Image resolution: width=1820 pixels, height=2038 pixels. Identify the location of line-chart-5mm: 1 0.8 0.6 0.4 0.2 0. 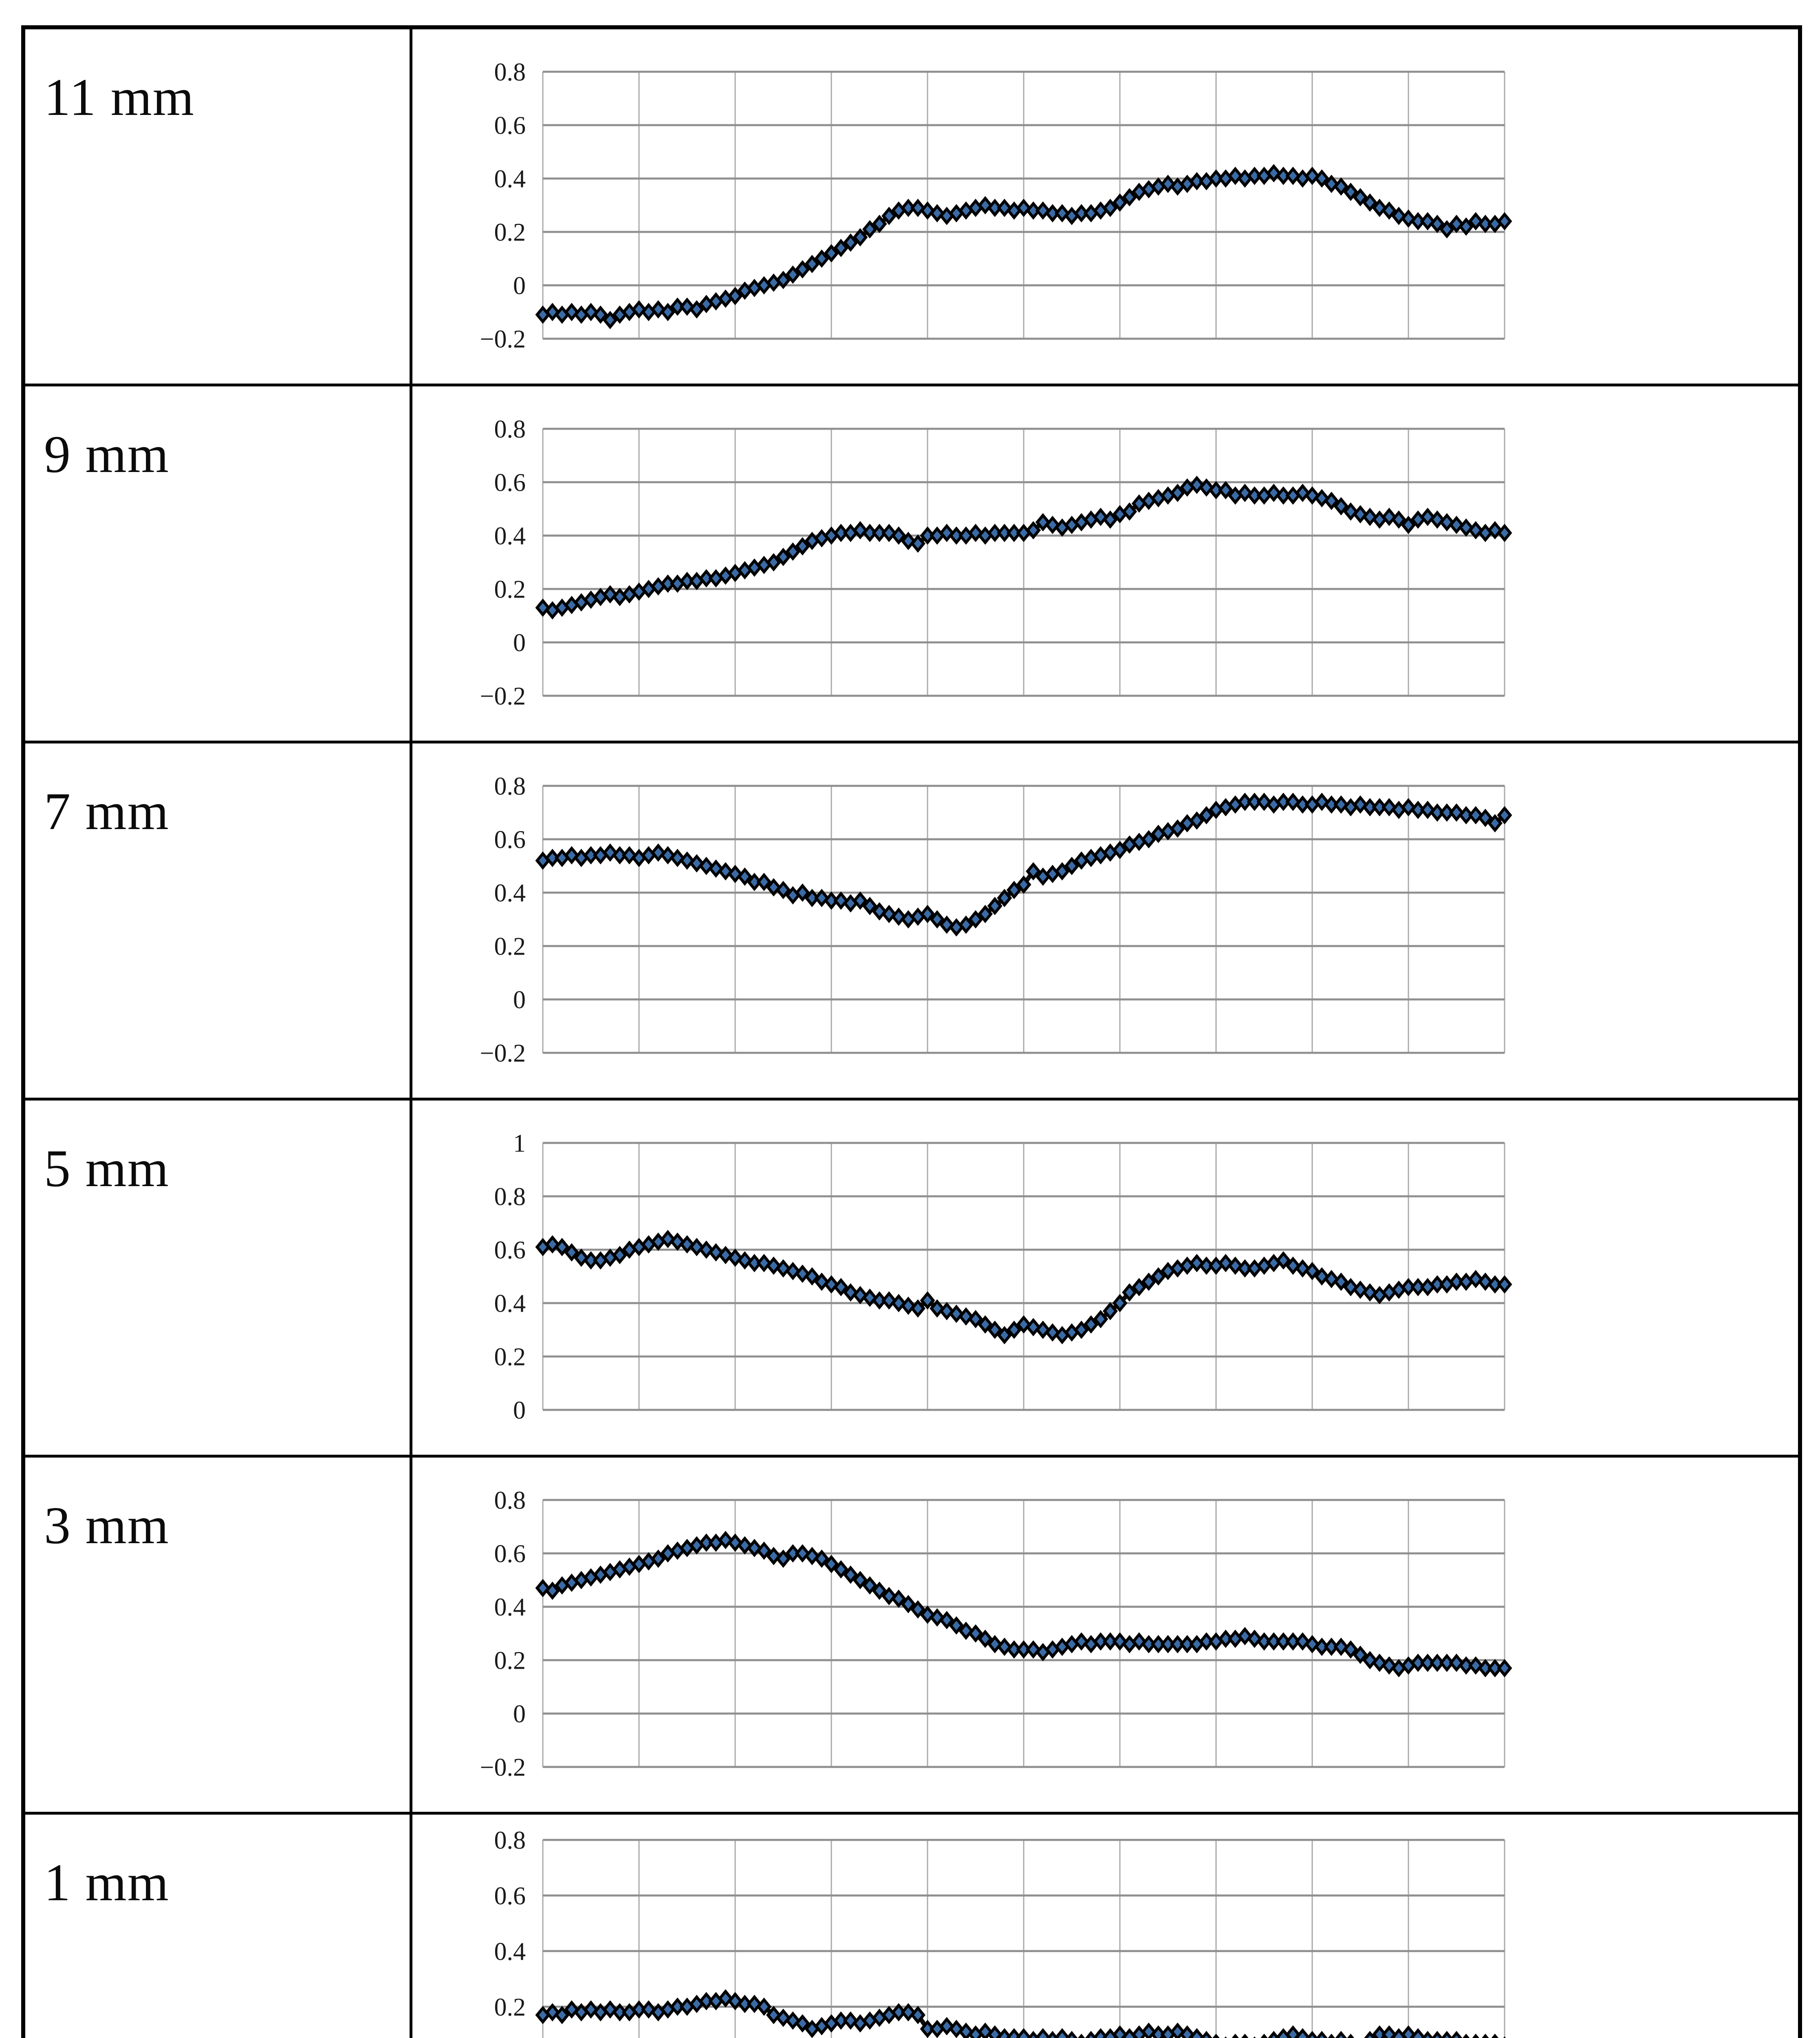
(1003, 1278).